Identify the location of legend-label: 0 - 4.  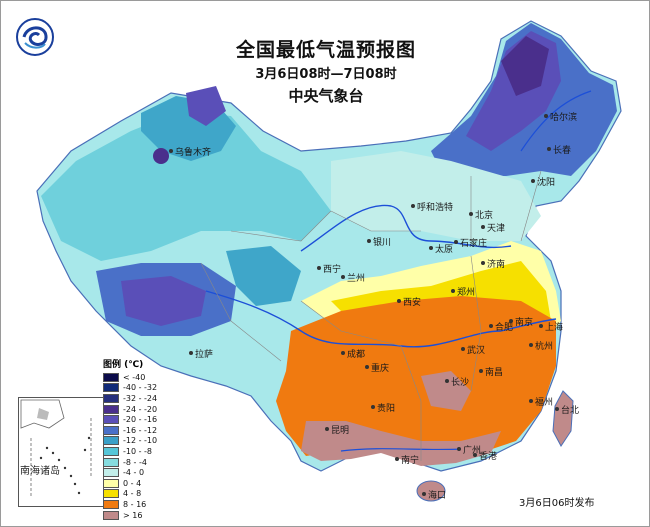
(132, 483).